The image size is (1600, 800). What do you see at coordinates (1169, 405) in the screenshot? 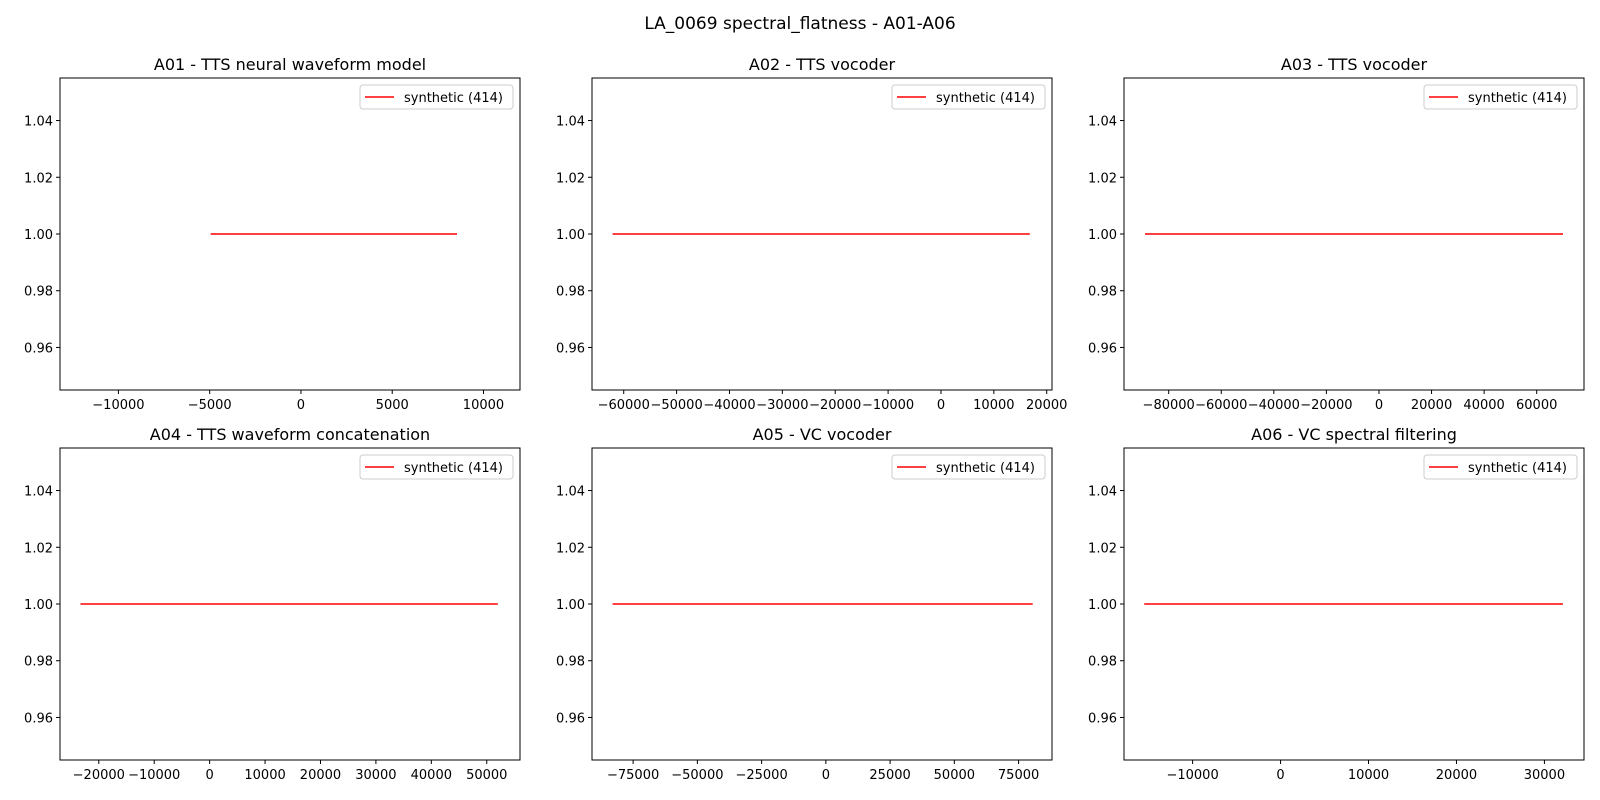
I see `x-tick-label: −80000` at bounding box center [1169, 405].